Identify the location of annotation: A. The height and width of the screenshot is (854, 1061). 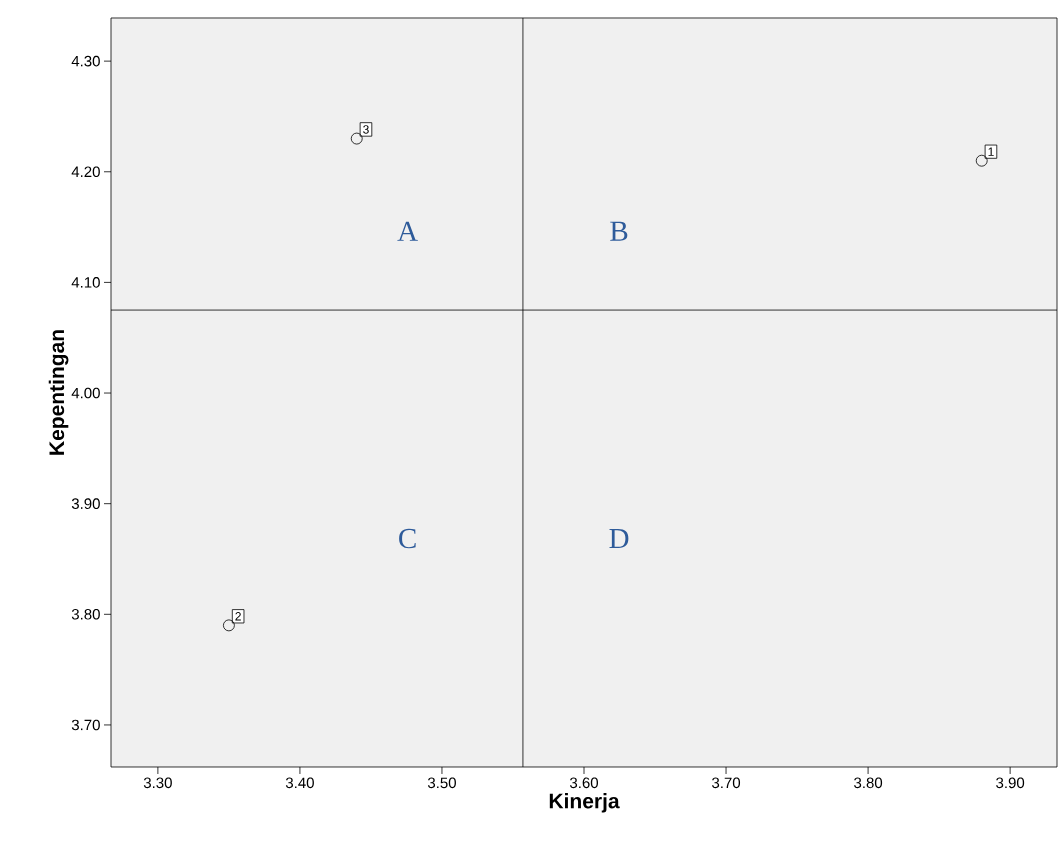
(407, 231).